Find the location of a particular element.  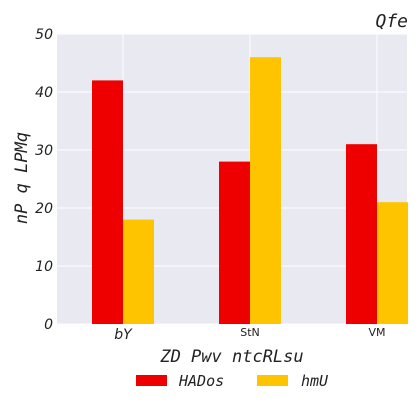

y-tick-label: 20 is located at coordinates (44, 209).